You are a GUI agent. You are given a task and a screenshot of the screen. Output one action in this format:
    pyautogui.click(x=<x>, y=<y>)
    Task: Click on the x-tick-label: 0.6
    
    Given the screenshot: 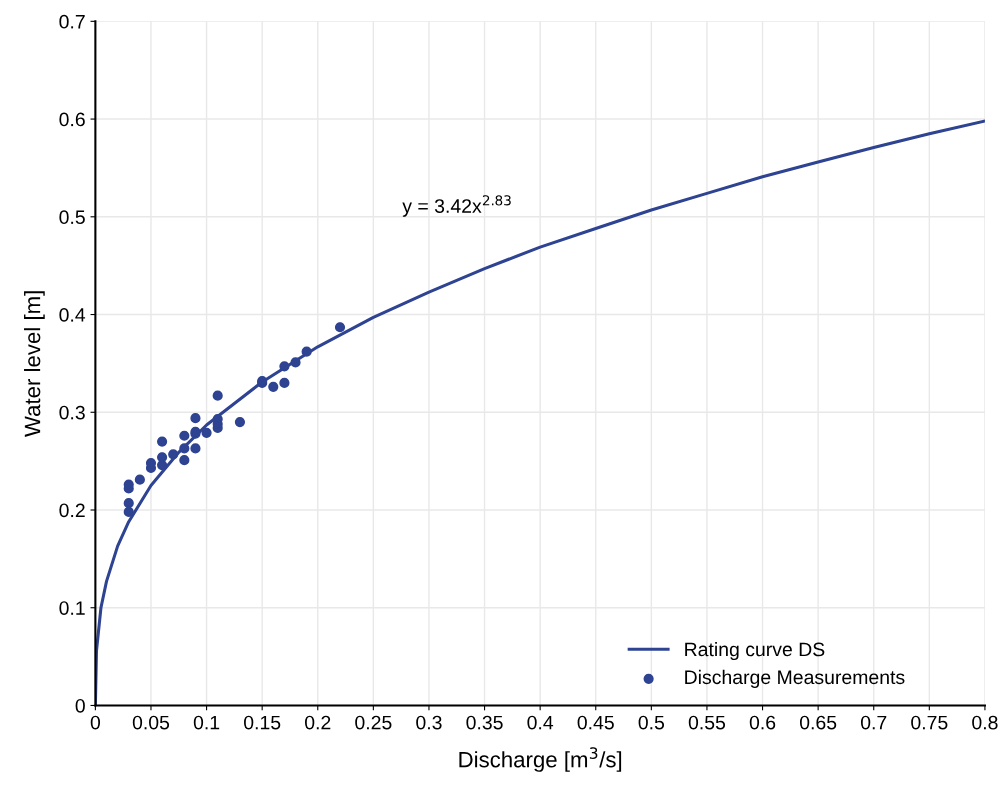 What is the action you would take?
    pyautogui.click(x=762, y=722)
    